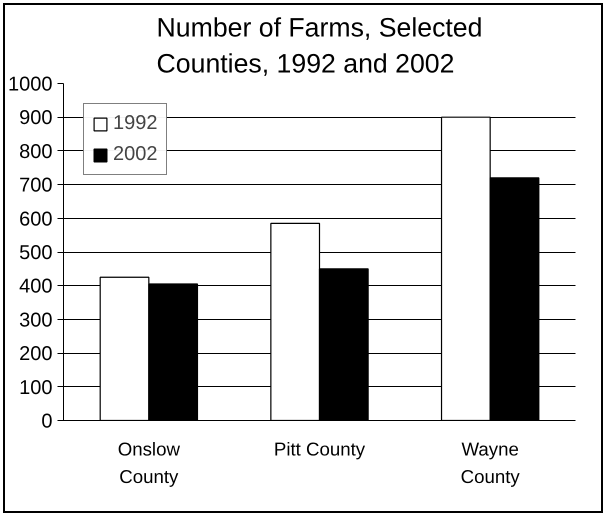  Describe the element at coordinates (46, 421) in the screenshot. I see `y-tick-label: 0` at that location.